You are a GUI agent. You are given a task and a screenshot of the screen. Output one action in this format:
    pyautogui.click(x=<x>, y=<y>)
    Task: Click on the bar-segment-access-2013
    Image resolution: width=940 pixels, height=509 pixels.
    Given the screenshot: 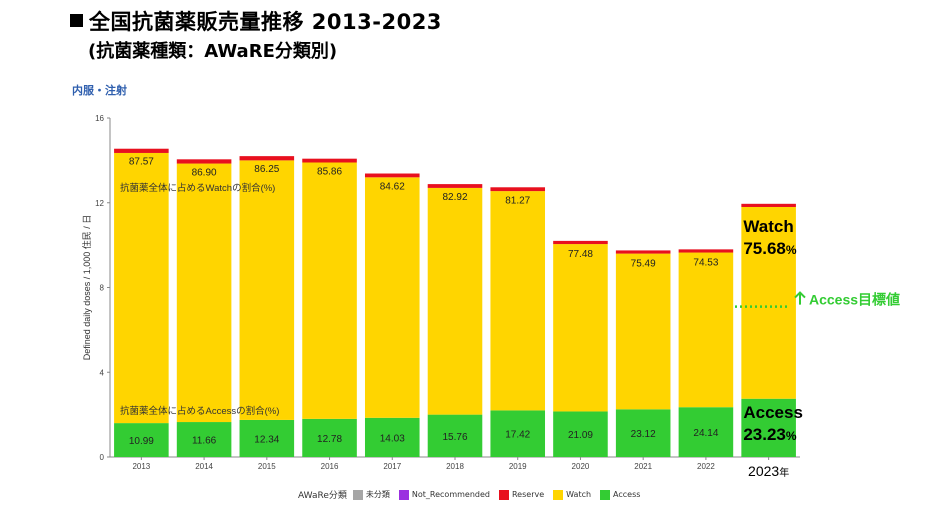 What is the action you would take?
    pyautogui.click(x=141, y=440)
    